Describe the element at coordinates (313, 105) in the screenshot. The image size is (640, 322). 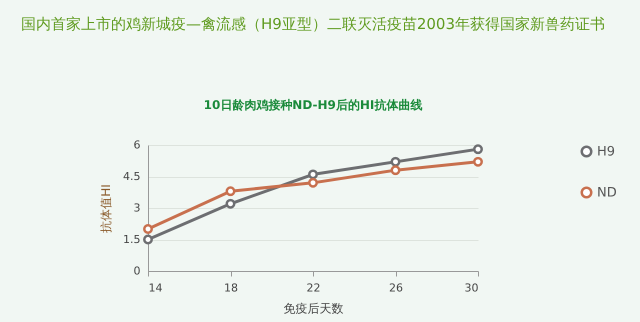
I see `chart-subtitle: 10日龄肉鸡接种ND-H9后的HI抗体曲线` at that location.